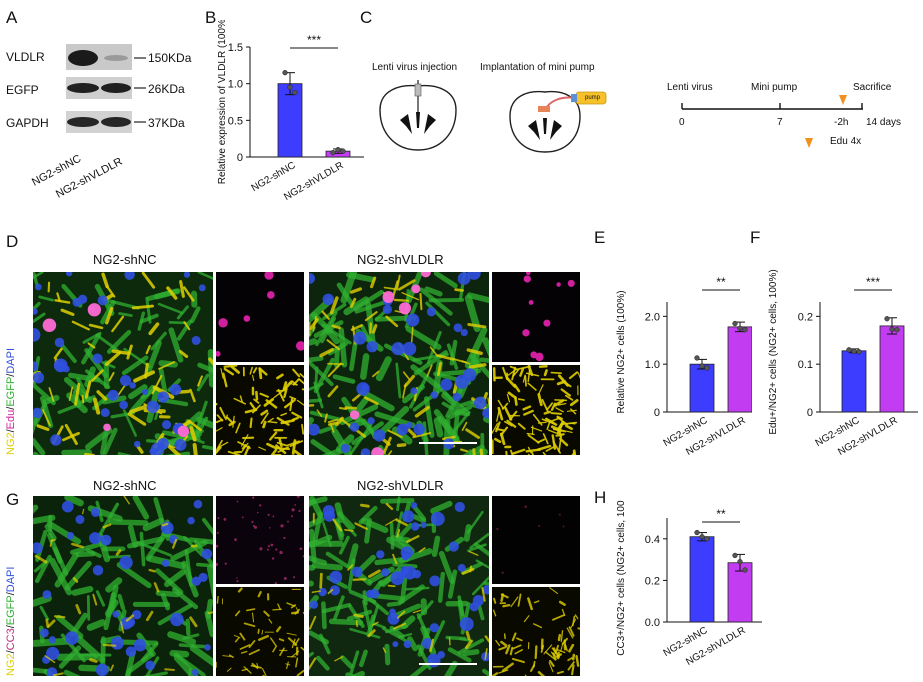  Describe the element at coordinates (859, 352) in the screenshot. I see `data-point` at that location.